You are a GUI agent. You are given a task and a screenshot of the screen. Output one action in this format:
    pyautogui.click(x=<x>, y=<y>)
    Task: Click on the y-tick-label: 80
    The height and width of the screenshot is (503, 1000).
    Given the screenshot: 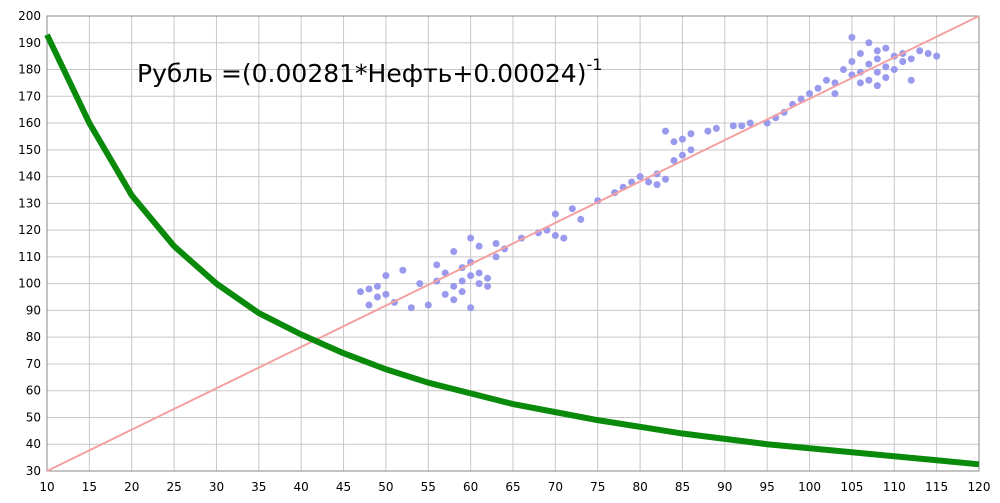 What is the action you would take?
    pyautogui.click(x=33, y=337)
    